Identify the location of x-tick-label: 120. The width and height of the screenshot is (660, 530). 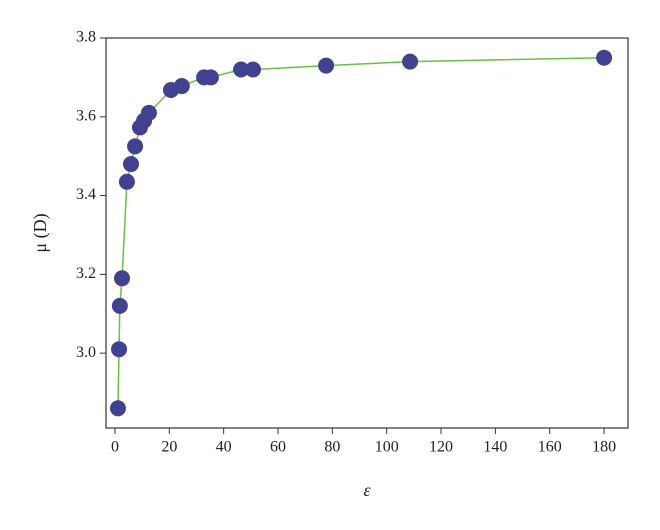
(441, 447).